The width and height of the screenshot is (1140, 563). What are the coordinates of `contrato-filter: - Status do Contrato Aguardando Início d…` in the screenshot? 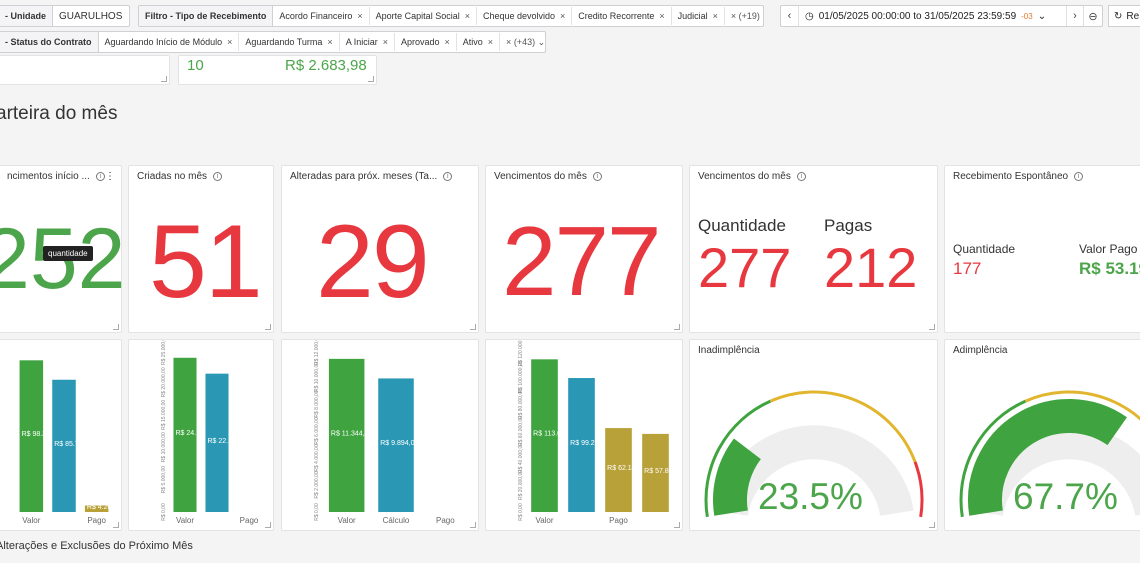 It's located at (273, 42).